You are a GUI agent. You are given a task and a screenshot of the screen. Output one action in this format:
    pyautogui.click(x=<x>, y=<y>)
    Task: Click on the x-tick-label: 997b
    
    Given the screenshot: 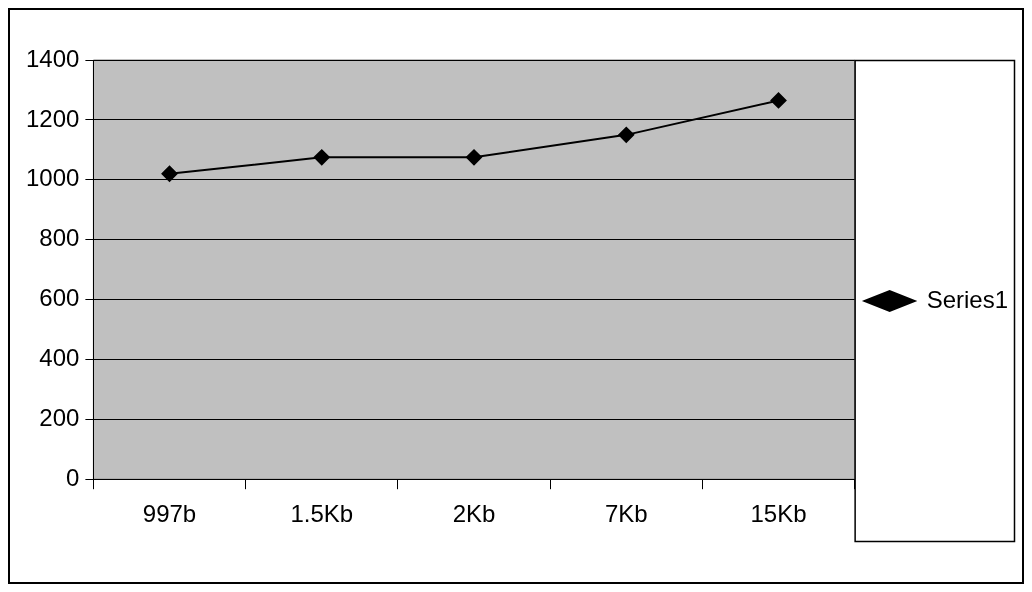 What is the action you would take?
    pyautogui.click(x=169, y=514)
    